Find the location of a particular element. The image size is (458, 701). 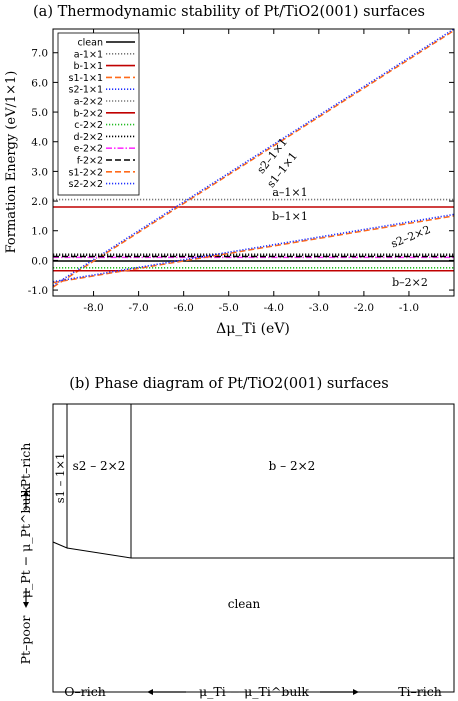

legend-box is located at coordinates (98, 114).